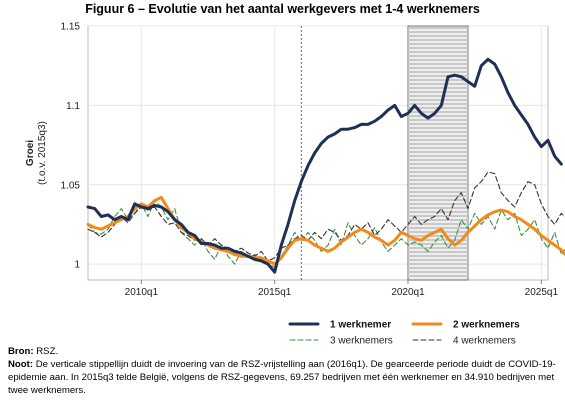 The image size is (565, 406). What do you see at coordinates (73, 106) in the screenshot?
I see `y-tick-label: 1.1` at bounding box center [73, 106].